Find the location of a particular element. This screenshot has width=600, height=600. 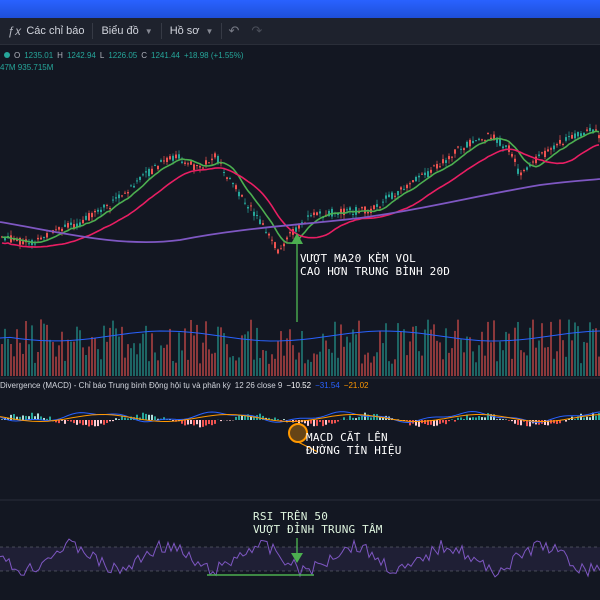

toolbar-divider is located at coordinates (161, 31).